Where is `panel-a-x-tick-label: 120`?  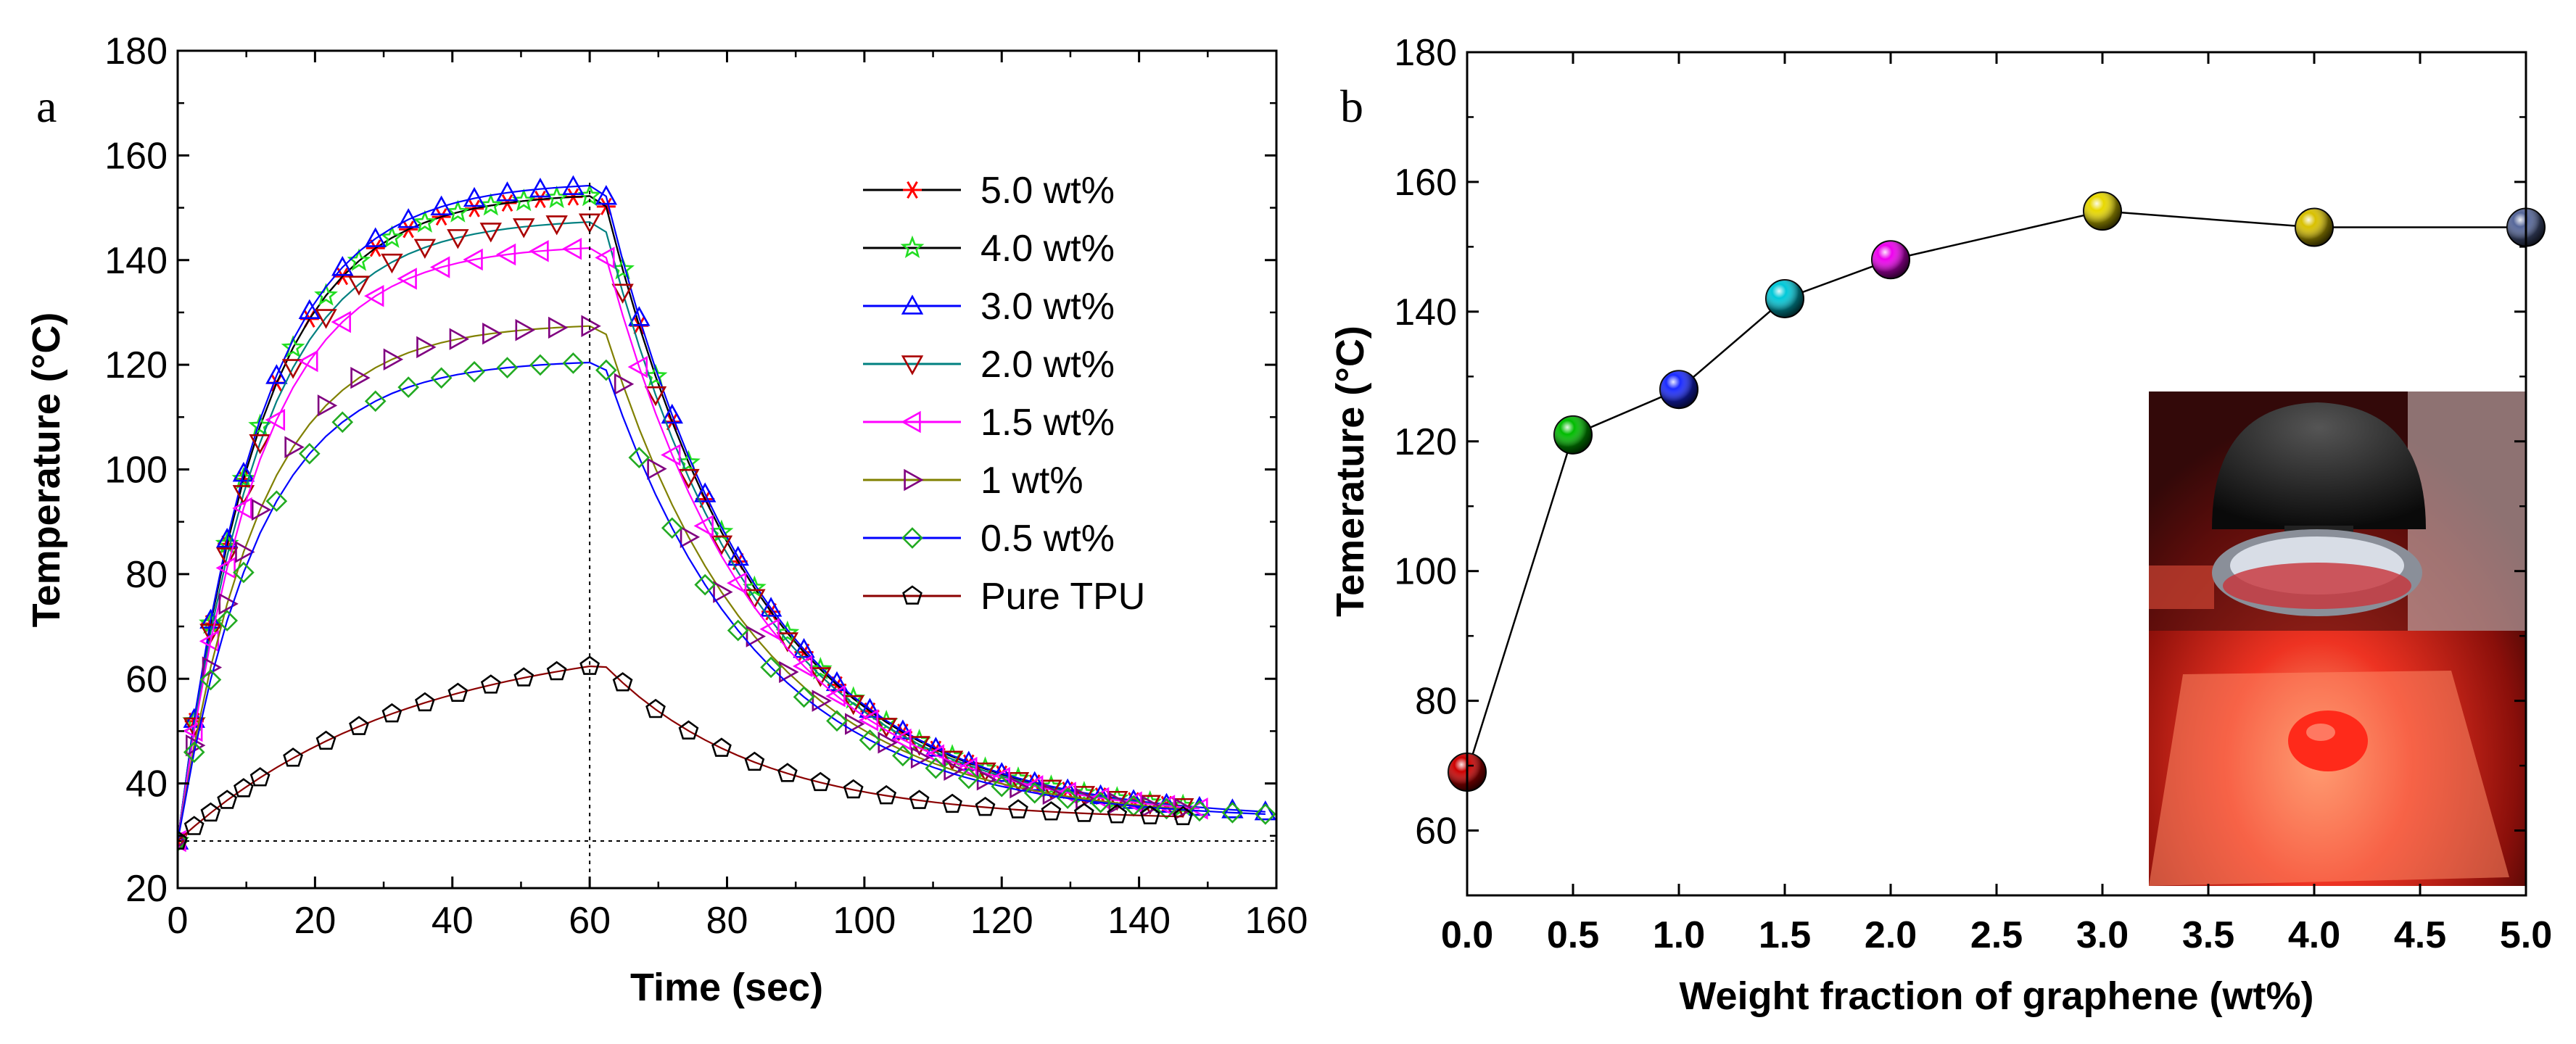
panel-a-x-tick-label: 120 is located at coordinates (1001, 921).